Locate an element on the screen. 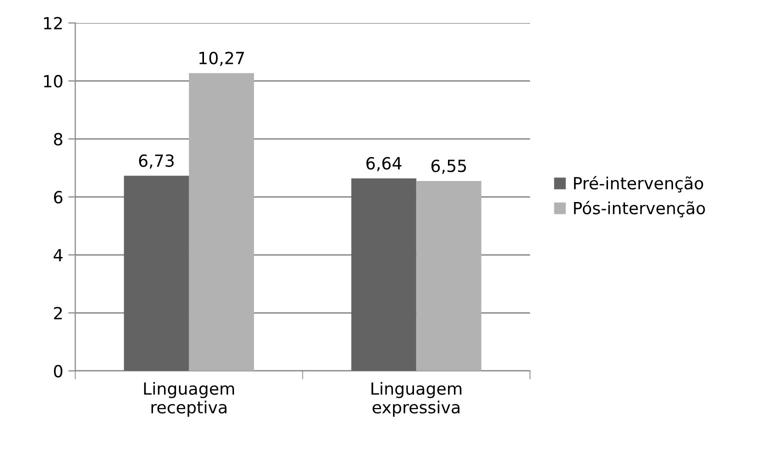 The height and width of the screenshot is (459, 776). y-tick-label: 8 is located at coordinates (58, 139).